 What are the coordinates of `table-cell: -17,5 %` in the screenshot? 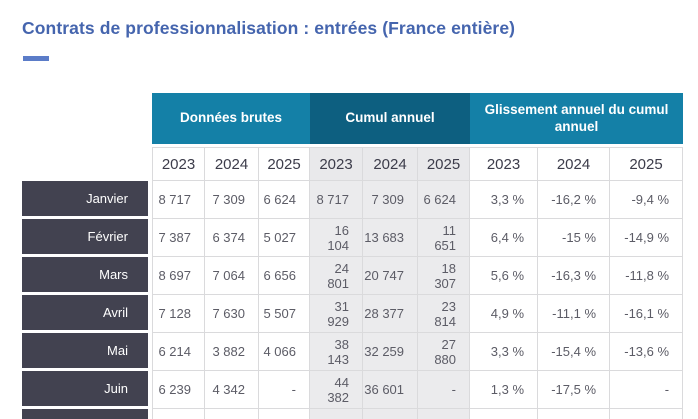 It's located at (574, 390).